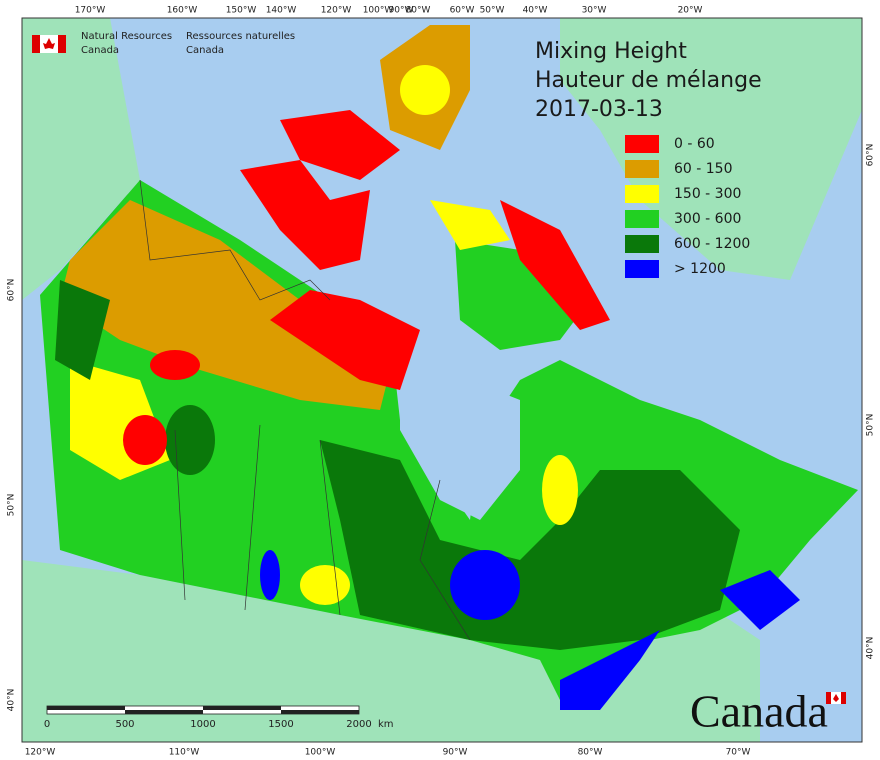  I want to click on scale-label: 500, so click(124, 724).